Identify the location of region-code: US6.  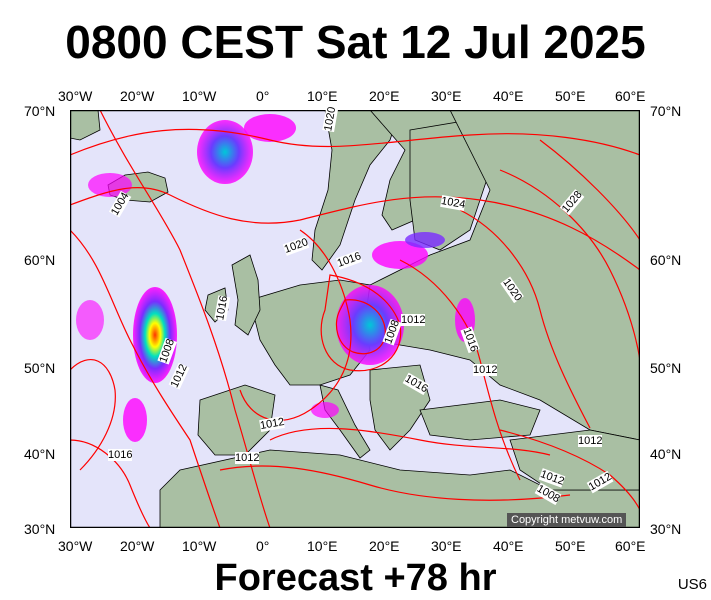
(692, 584).